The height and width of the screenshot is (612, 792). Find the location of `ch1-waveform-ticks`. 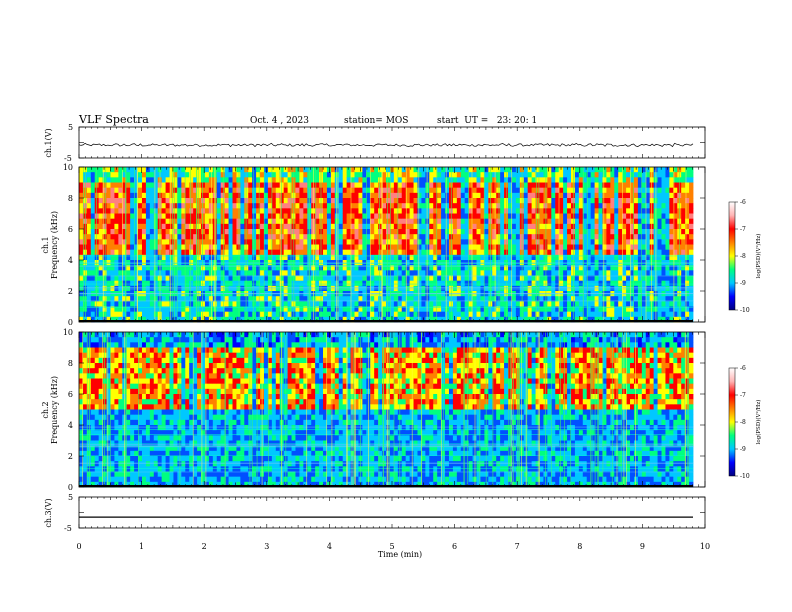

ch1-waveform-ticks is located at coordinates (392, 142).